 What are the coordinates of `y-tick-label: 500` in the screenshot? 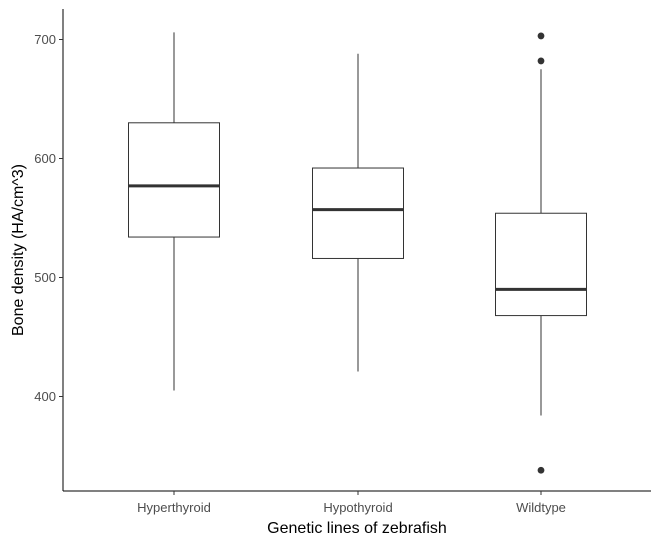 It's located at (45, 277).